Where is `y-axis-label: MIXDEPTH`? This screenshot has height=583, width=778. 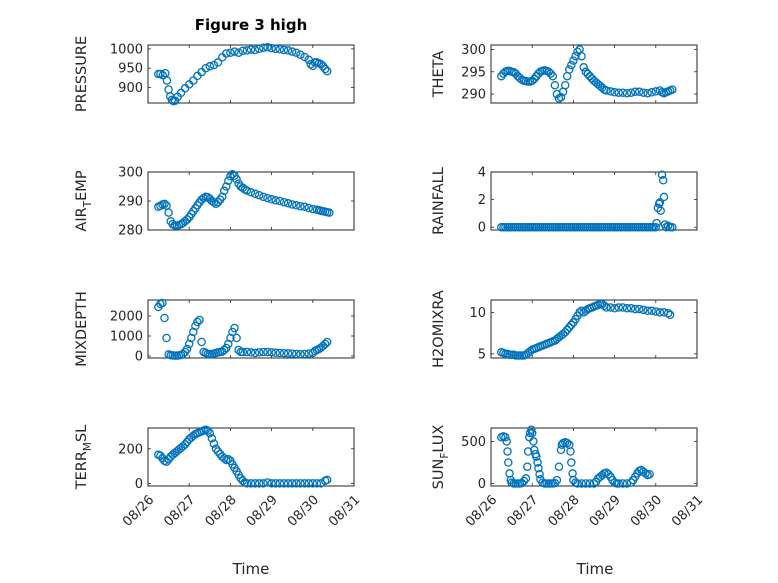
y-axis-label: MIXDEPTH is located at coordinates (82, 329).